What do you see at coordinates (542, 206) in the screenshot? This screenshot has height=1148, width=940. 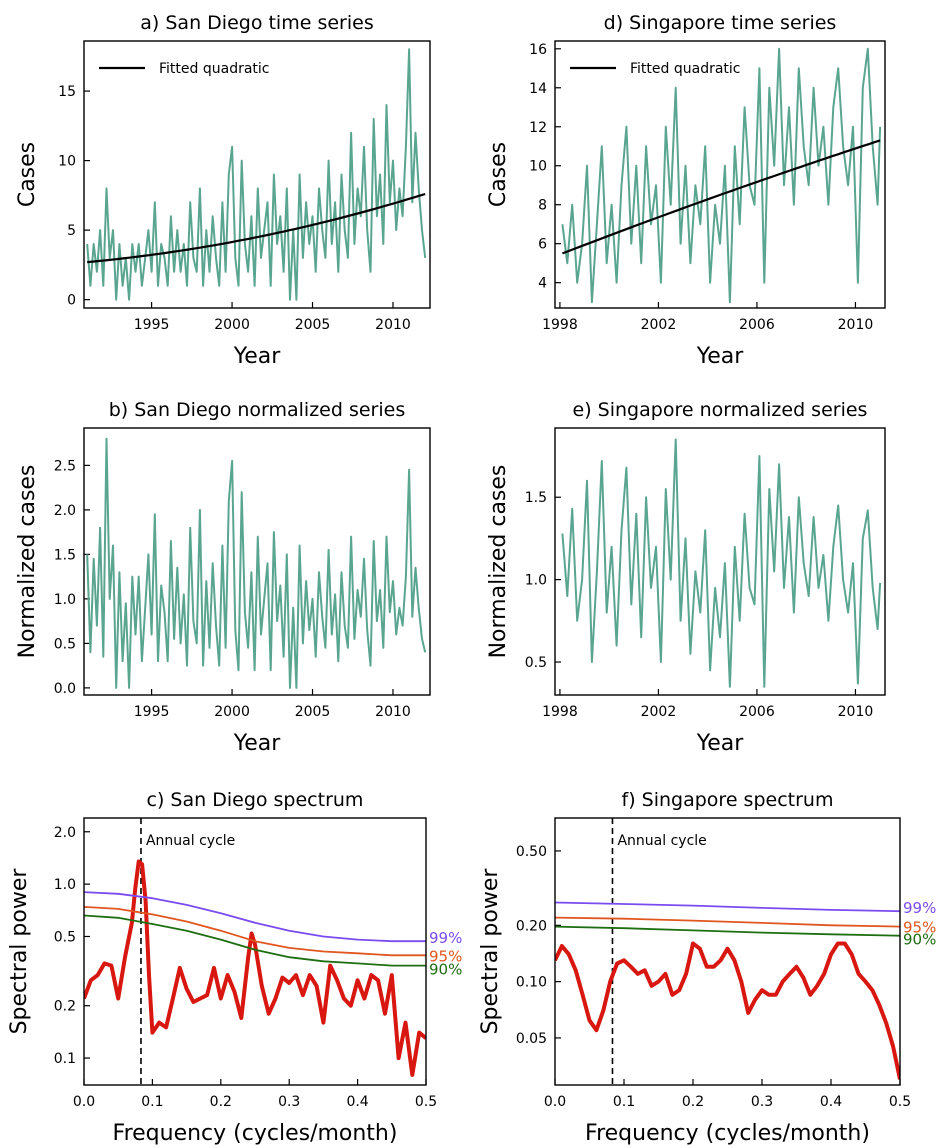 I see `y-tick-label: 8` at bounding box center [542, 206].